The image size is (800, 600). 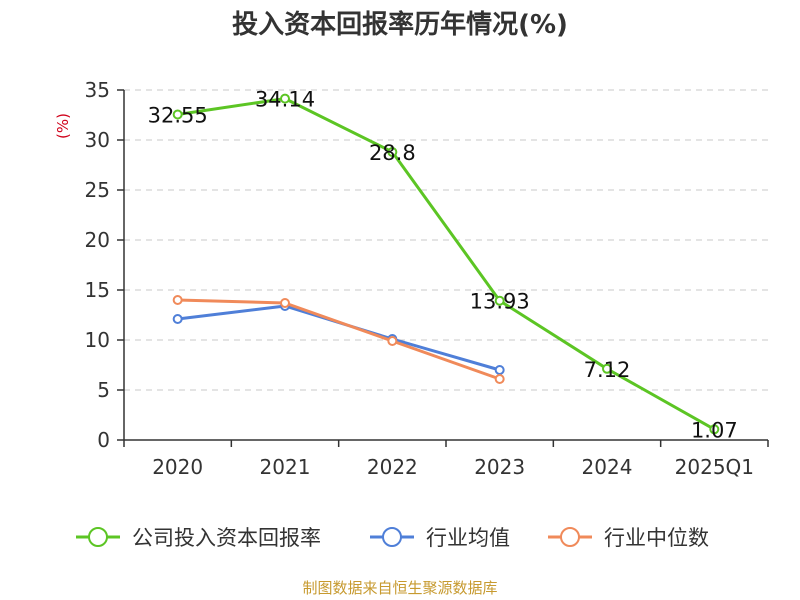 I want to click on y-tick-label: 0, so click(x=103, y=440).